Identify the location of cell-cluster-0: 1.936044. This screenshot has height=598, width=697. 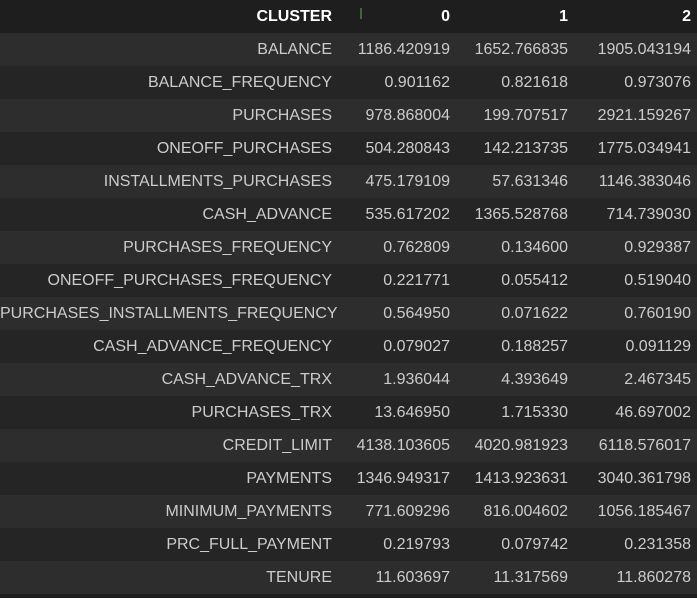
(416, 379).